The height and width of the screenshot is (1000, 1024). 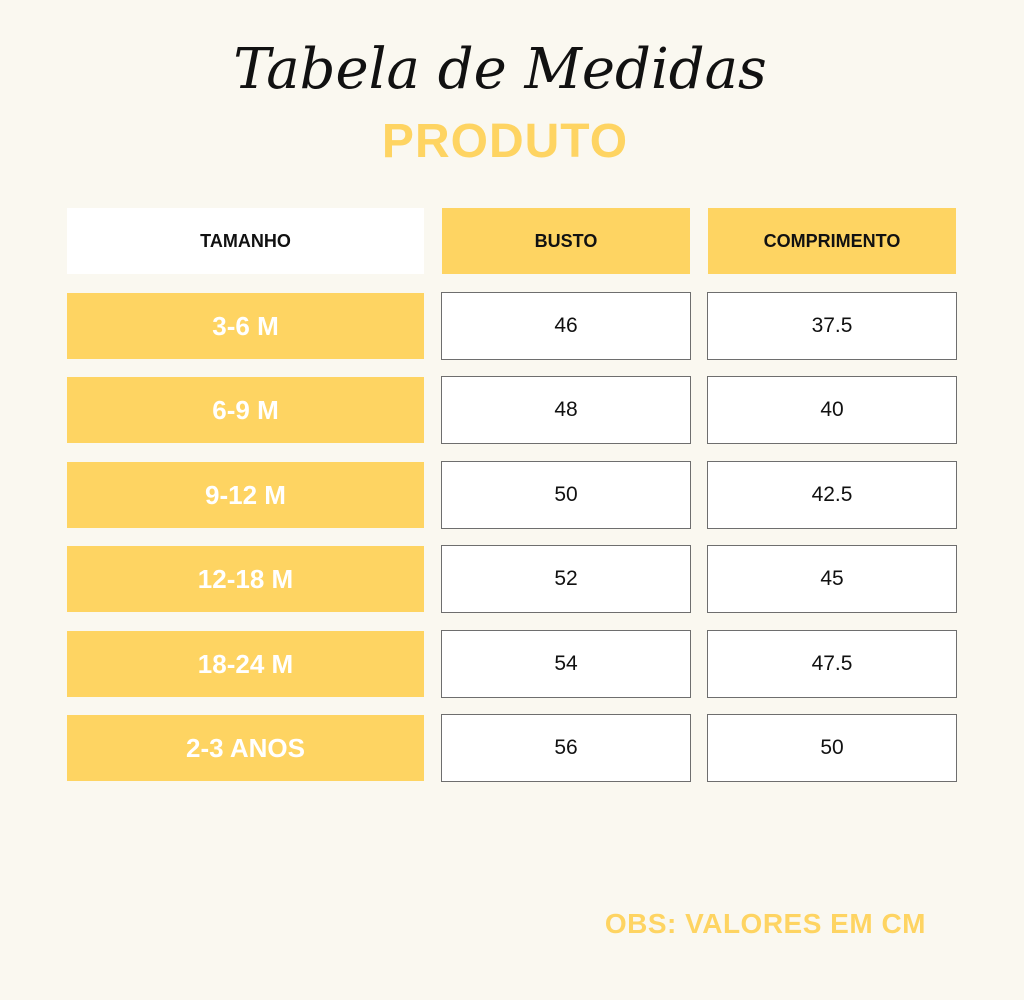 What do you see at coordinates (505, 141) in the screenshot?
I see `page-subtitle: PRODUTO` at bounding box center [505, 141].